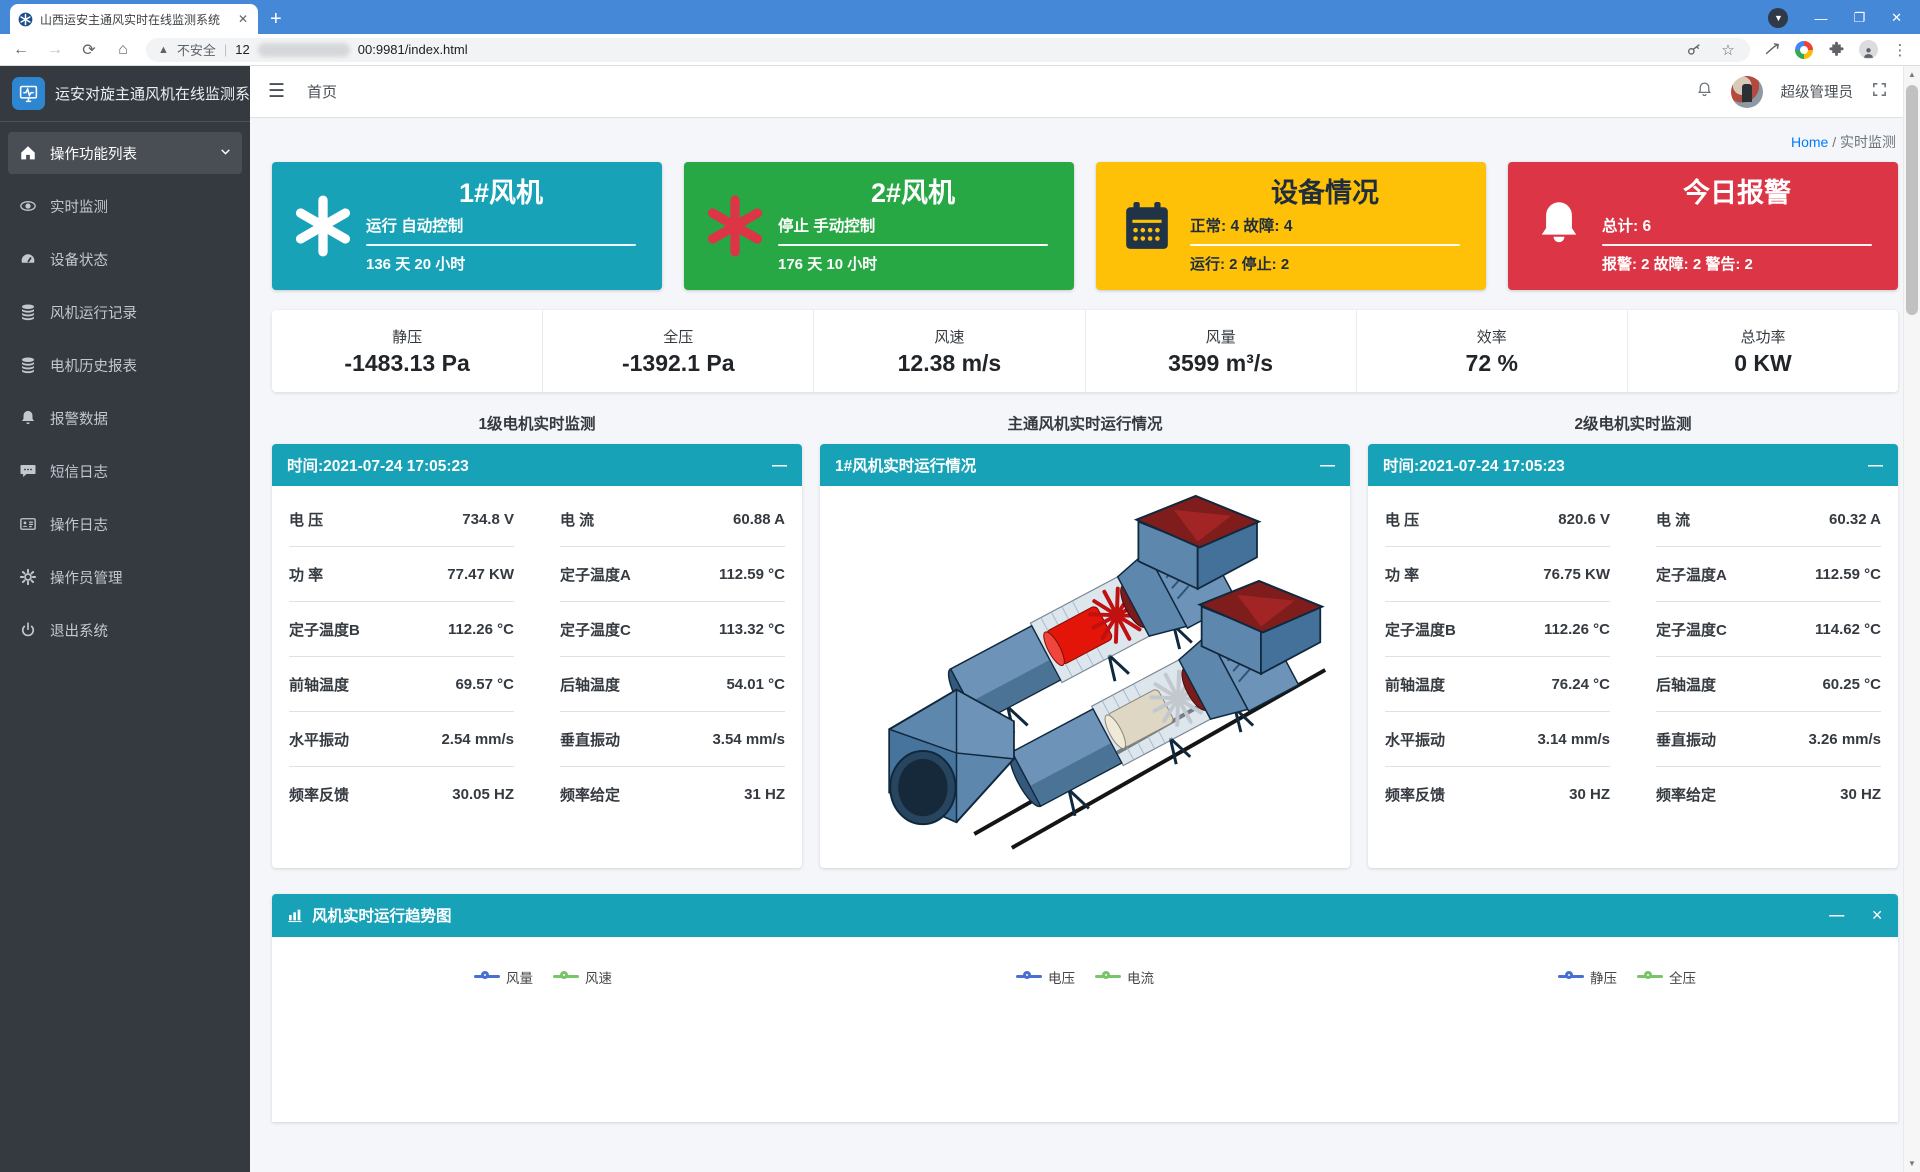  I want to click on legend-wind-speed: 风速, so click(582, 977).